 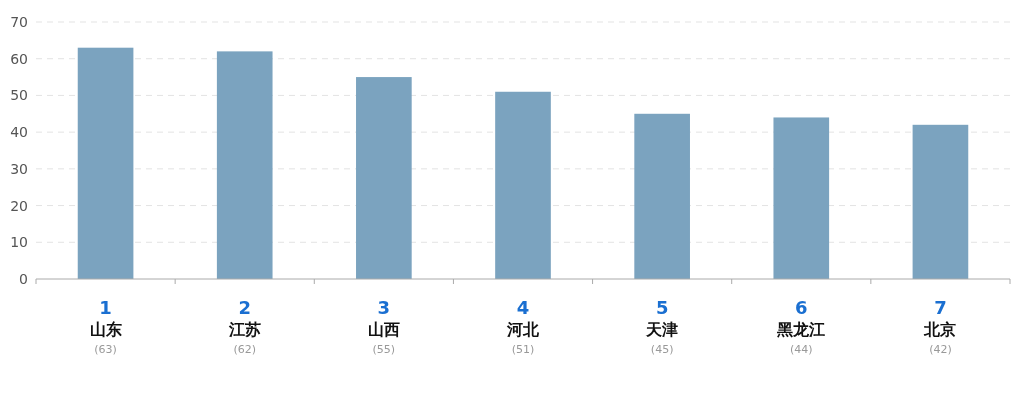 What do you see at coordinates (523, 349) in the screenshot?
I see `data-label: (51)` at bounding box center [523, 349].